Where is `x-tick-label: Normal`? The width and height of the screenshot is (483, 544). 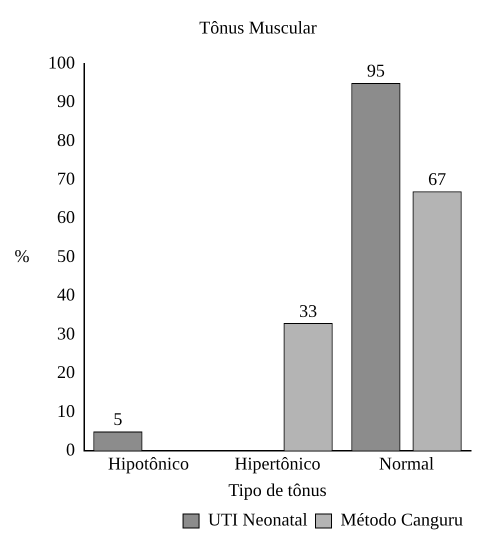 x-tick-label: Normal is located at coordinates (406, 463).